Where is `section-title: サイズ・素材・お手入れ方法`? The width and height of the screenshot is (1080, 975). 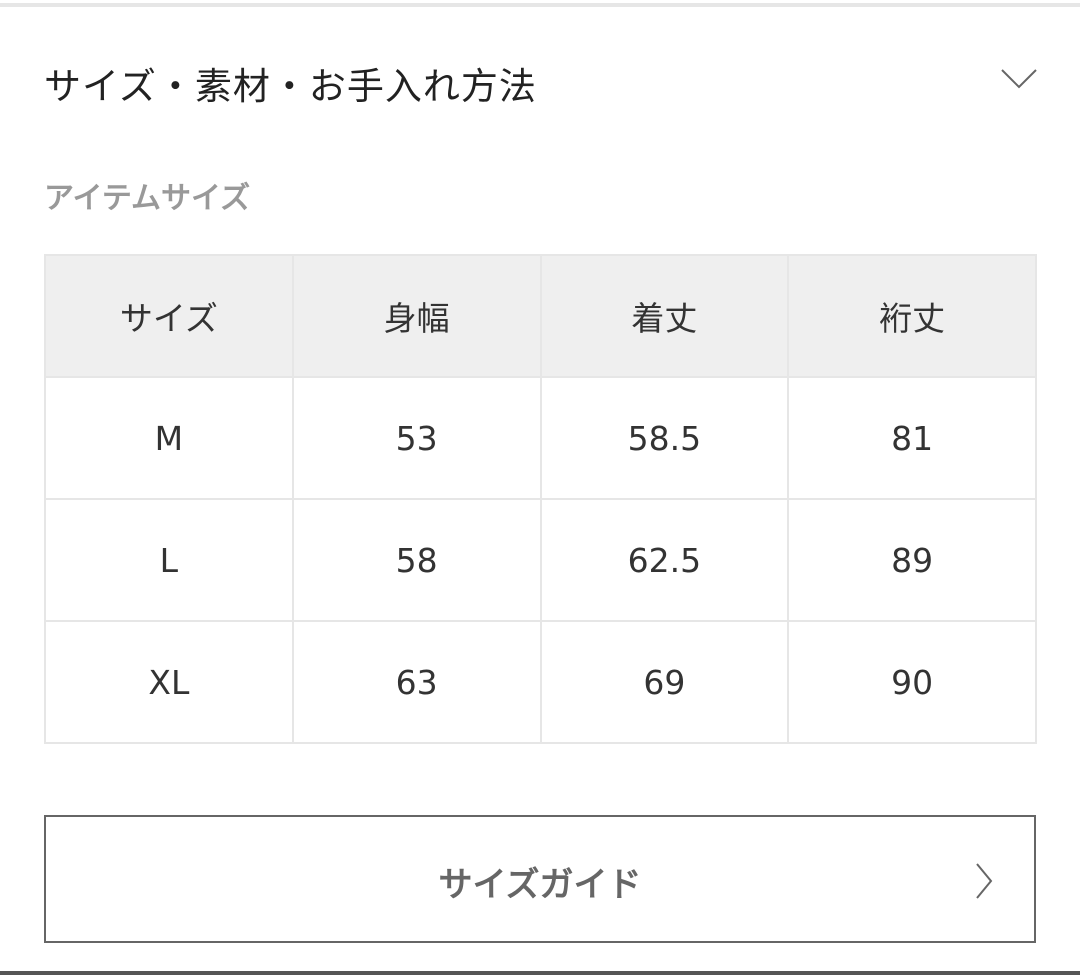
section-title: サイズ・素材・お手入れ方法 is located at coordinates (290, 86).